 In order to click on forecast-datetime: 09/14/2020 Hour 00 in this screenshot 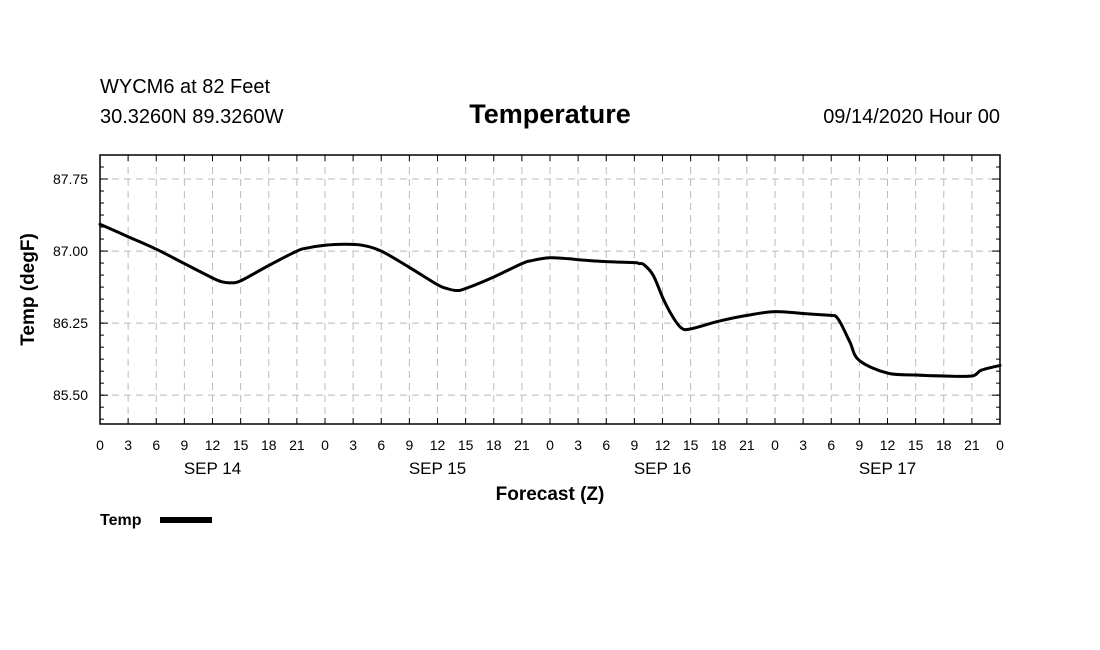, I will do `click(911, 117)`.